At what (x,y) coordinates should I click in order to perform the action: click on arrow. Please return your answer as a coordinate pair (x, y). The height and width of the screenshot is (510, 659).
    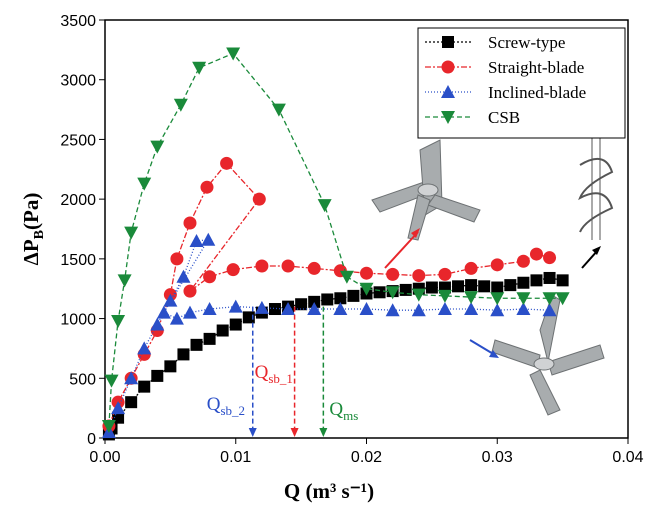
    Looking at the image, I should click on (401, 250).